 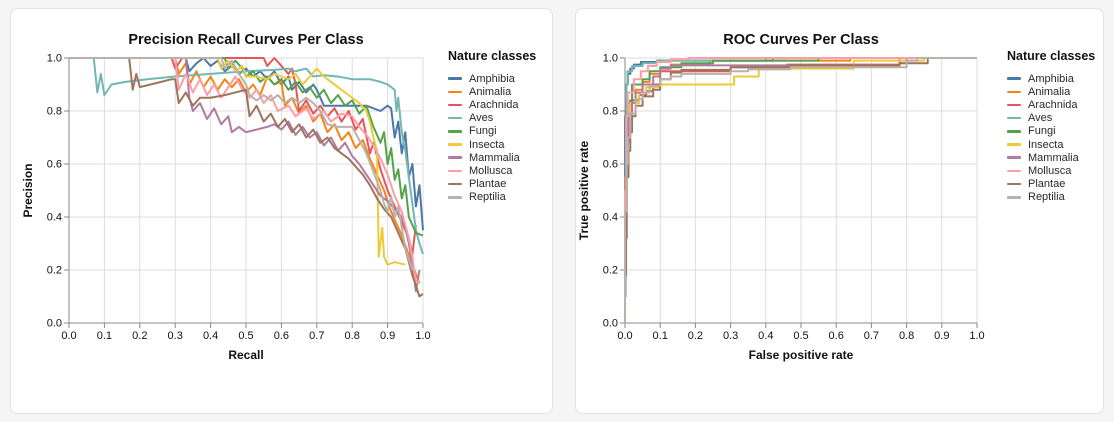 I want to click on pr-chart-title: Precision Recall Curves Per Class, so click(x=246, y=40).